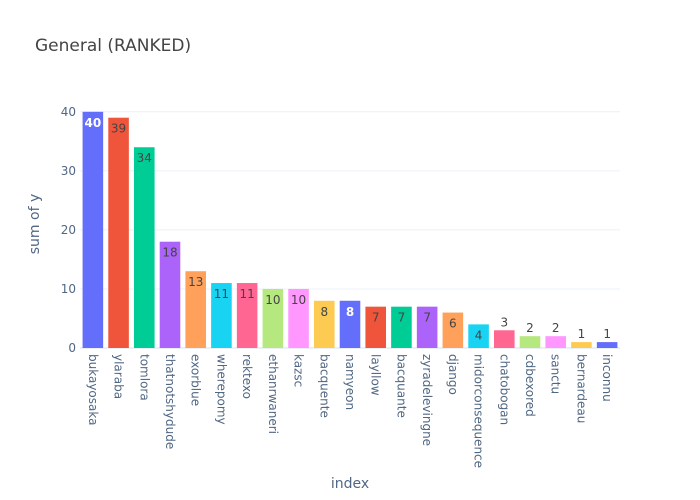 The height and width of the screenshot is (500, 700). I want to click on x-tick-label: bacquante, so click(401, 386).